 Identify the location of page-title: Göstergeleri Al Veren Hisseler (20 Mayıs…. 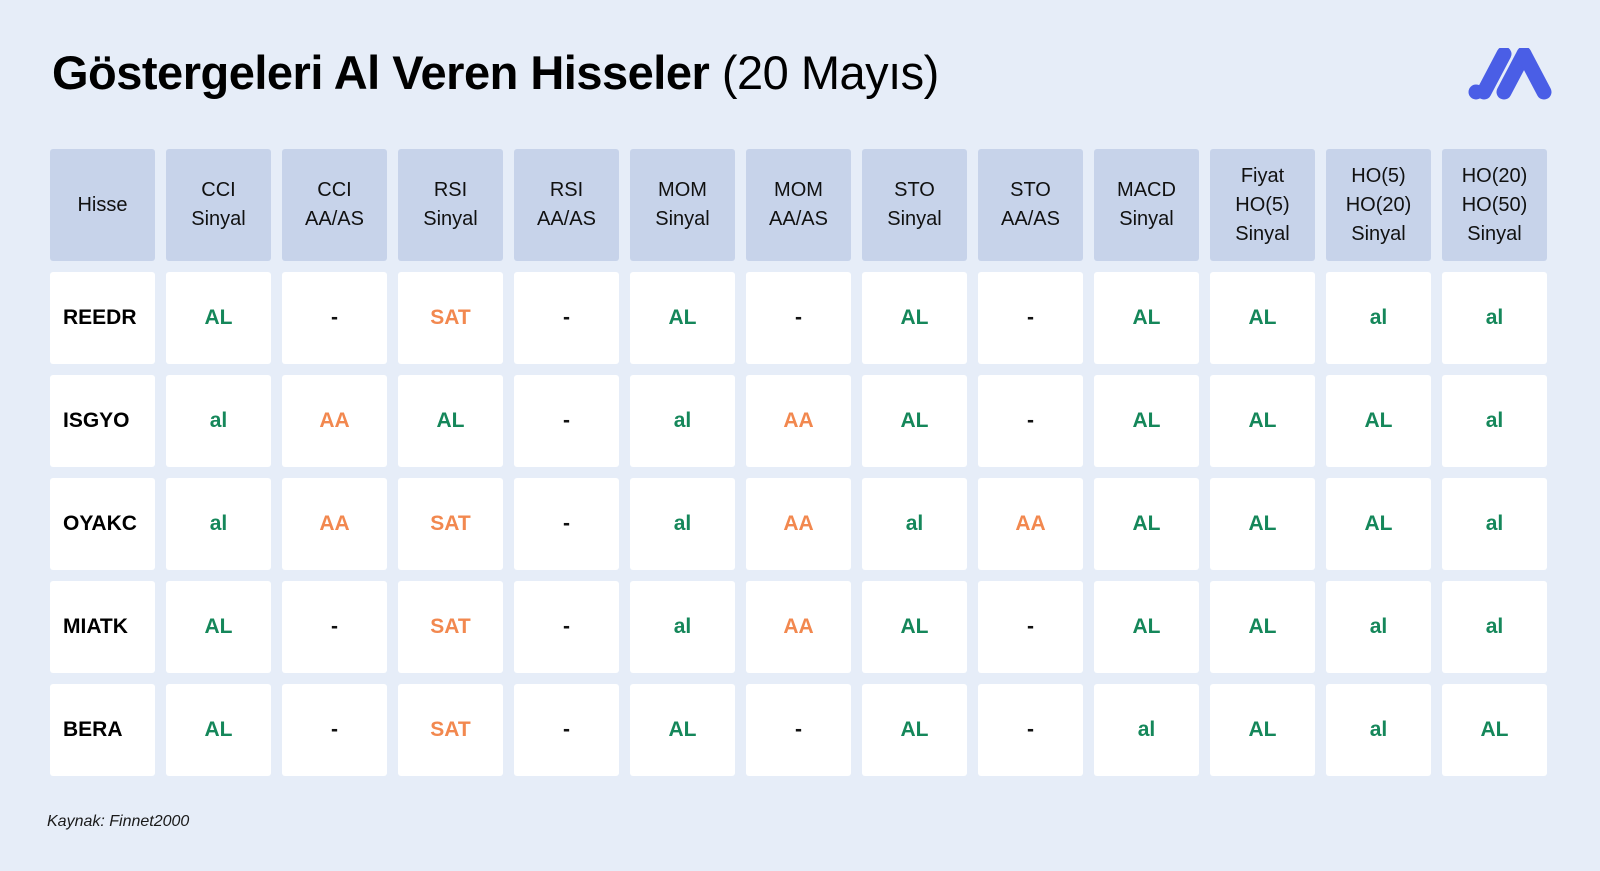
(495, 73).